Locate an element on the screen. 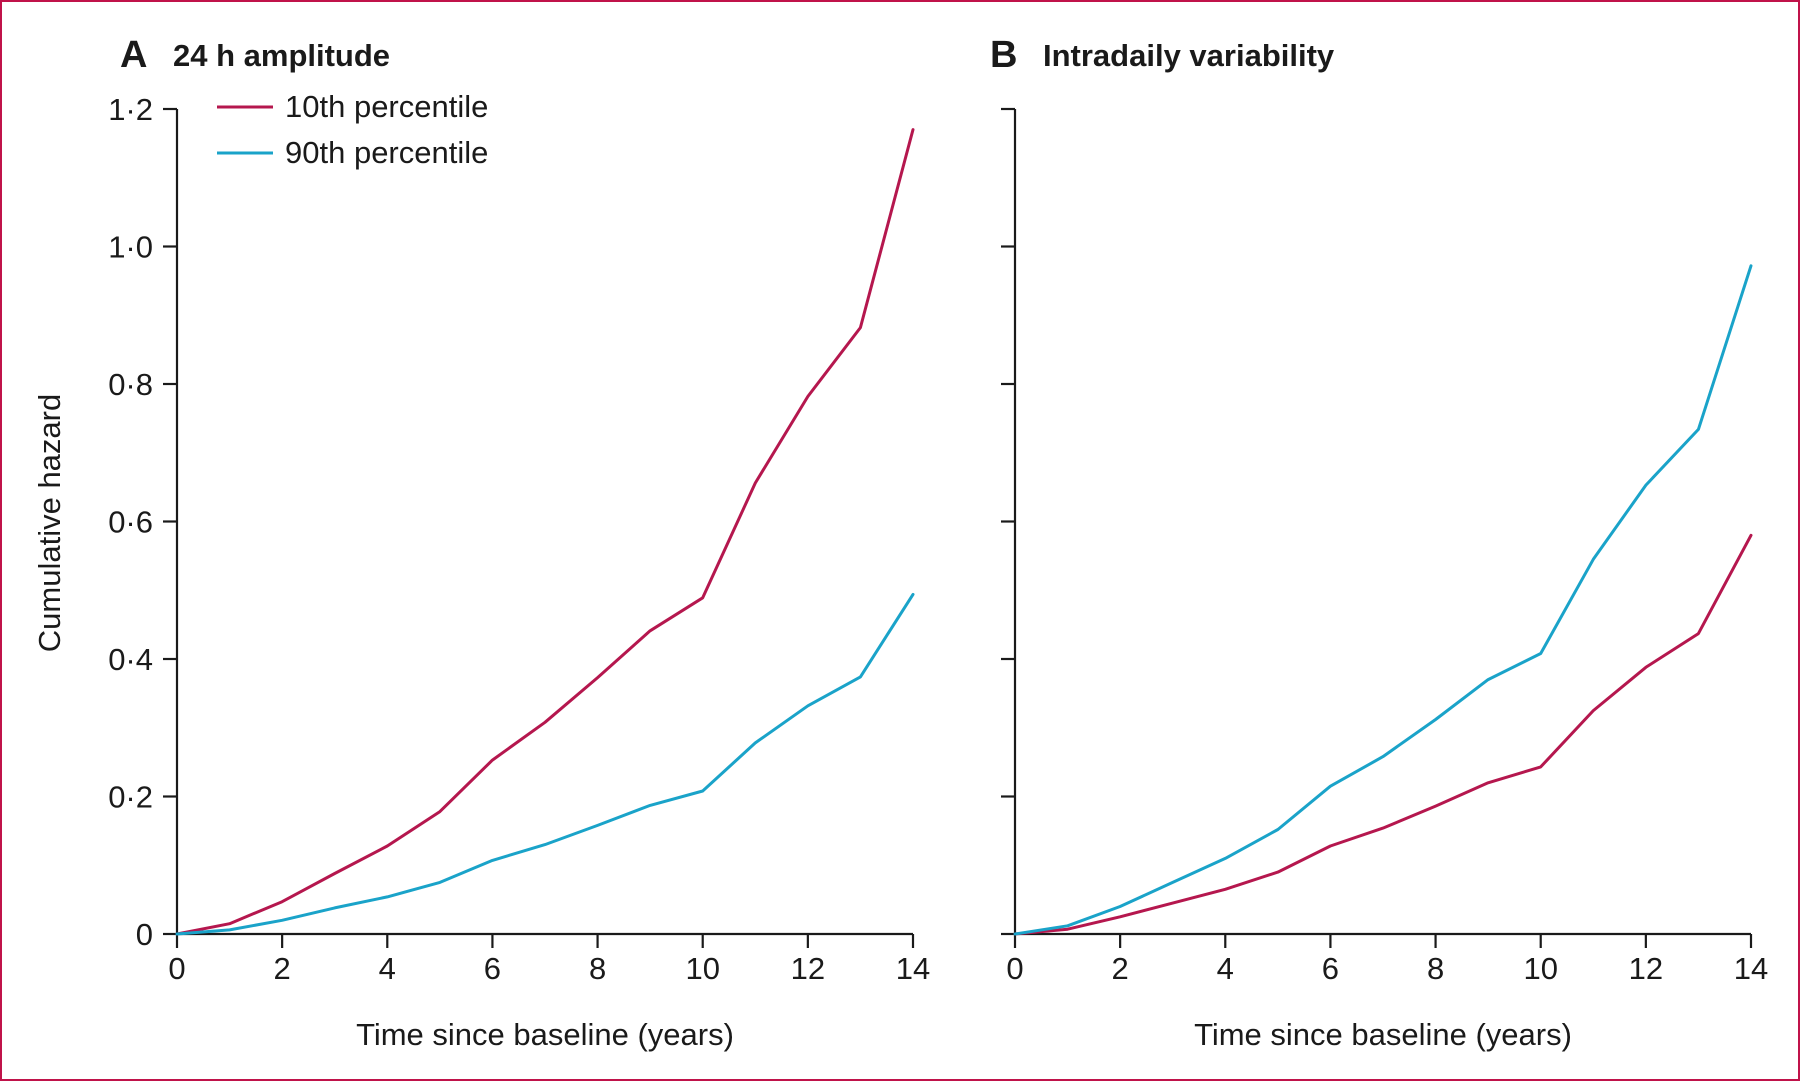 The image size is (1800, 1081). legend-label-90th: 90th percentile is located at coordinates (386, 152).